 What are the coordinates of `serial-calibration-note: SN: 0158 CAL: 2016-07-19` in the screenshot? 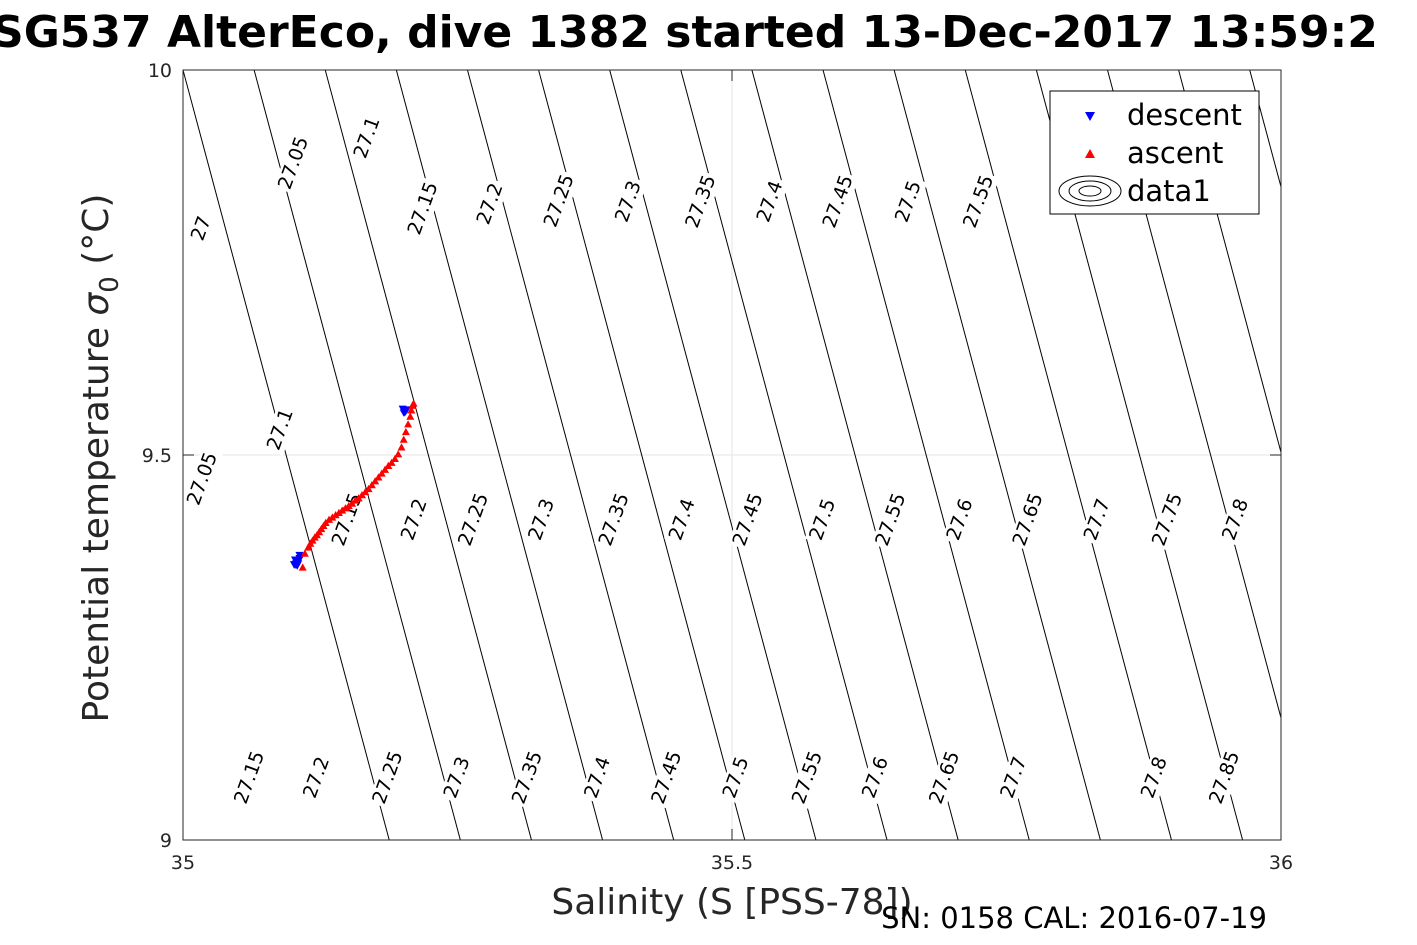 It's located at (1074, 918).